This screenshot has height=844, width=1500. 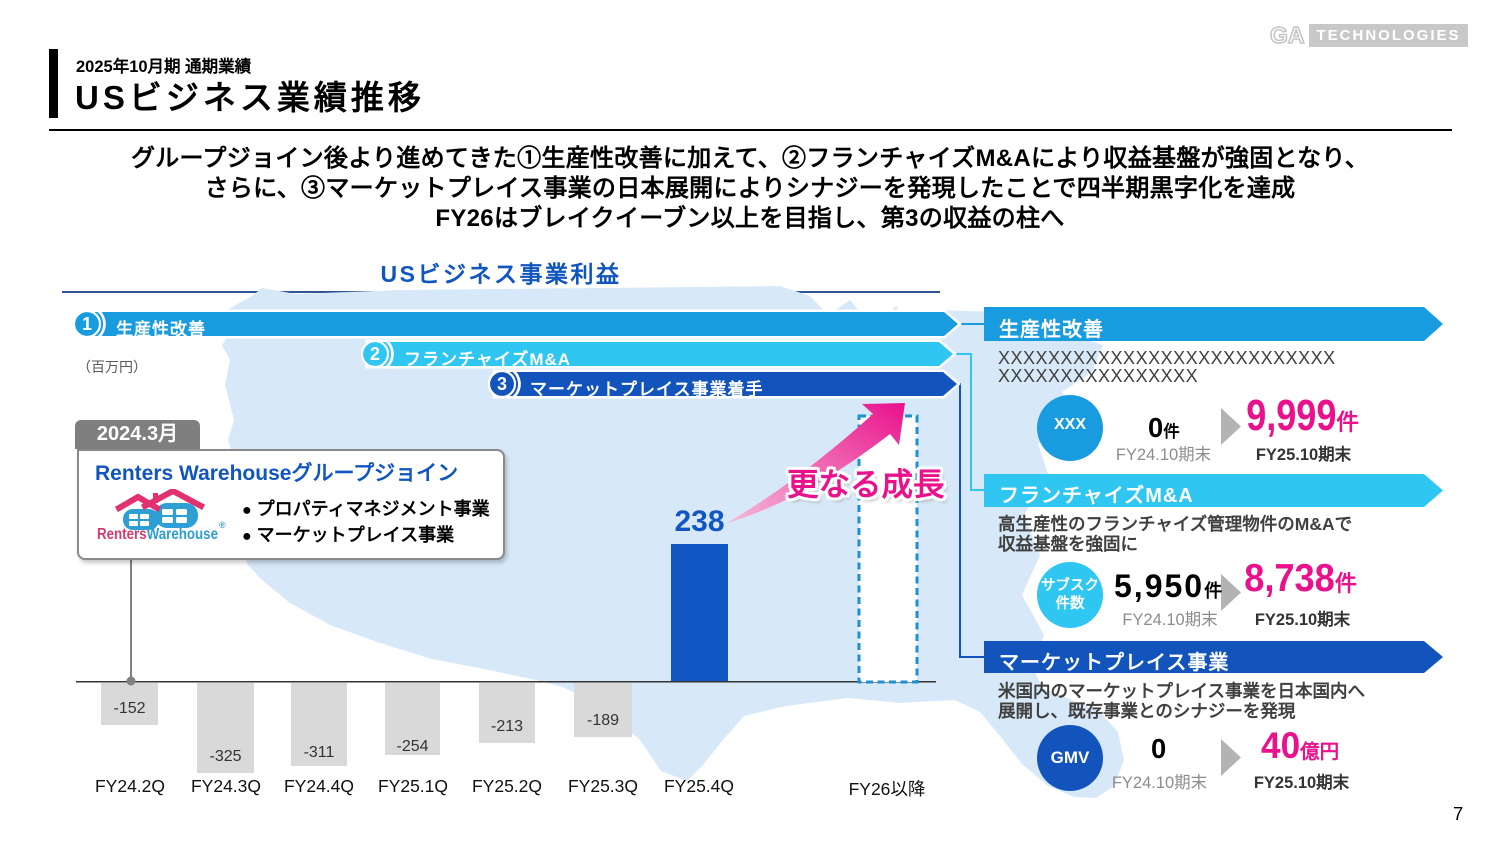 What do you see at coordinates (157, 534) in the screenshot?
I see `svg-text: RentersWarehouse` at bounding box center [157, 534].